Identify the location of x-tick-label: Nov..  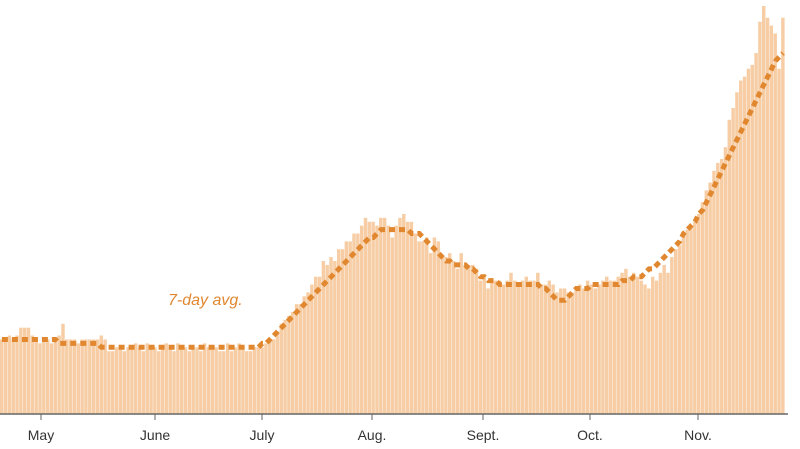
(698, 435).